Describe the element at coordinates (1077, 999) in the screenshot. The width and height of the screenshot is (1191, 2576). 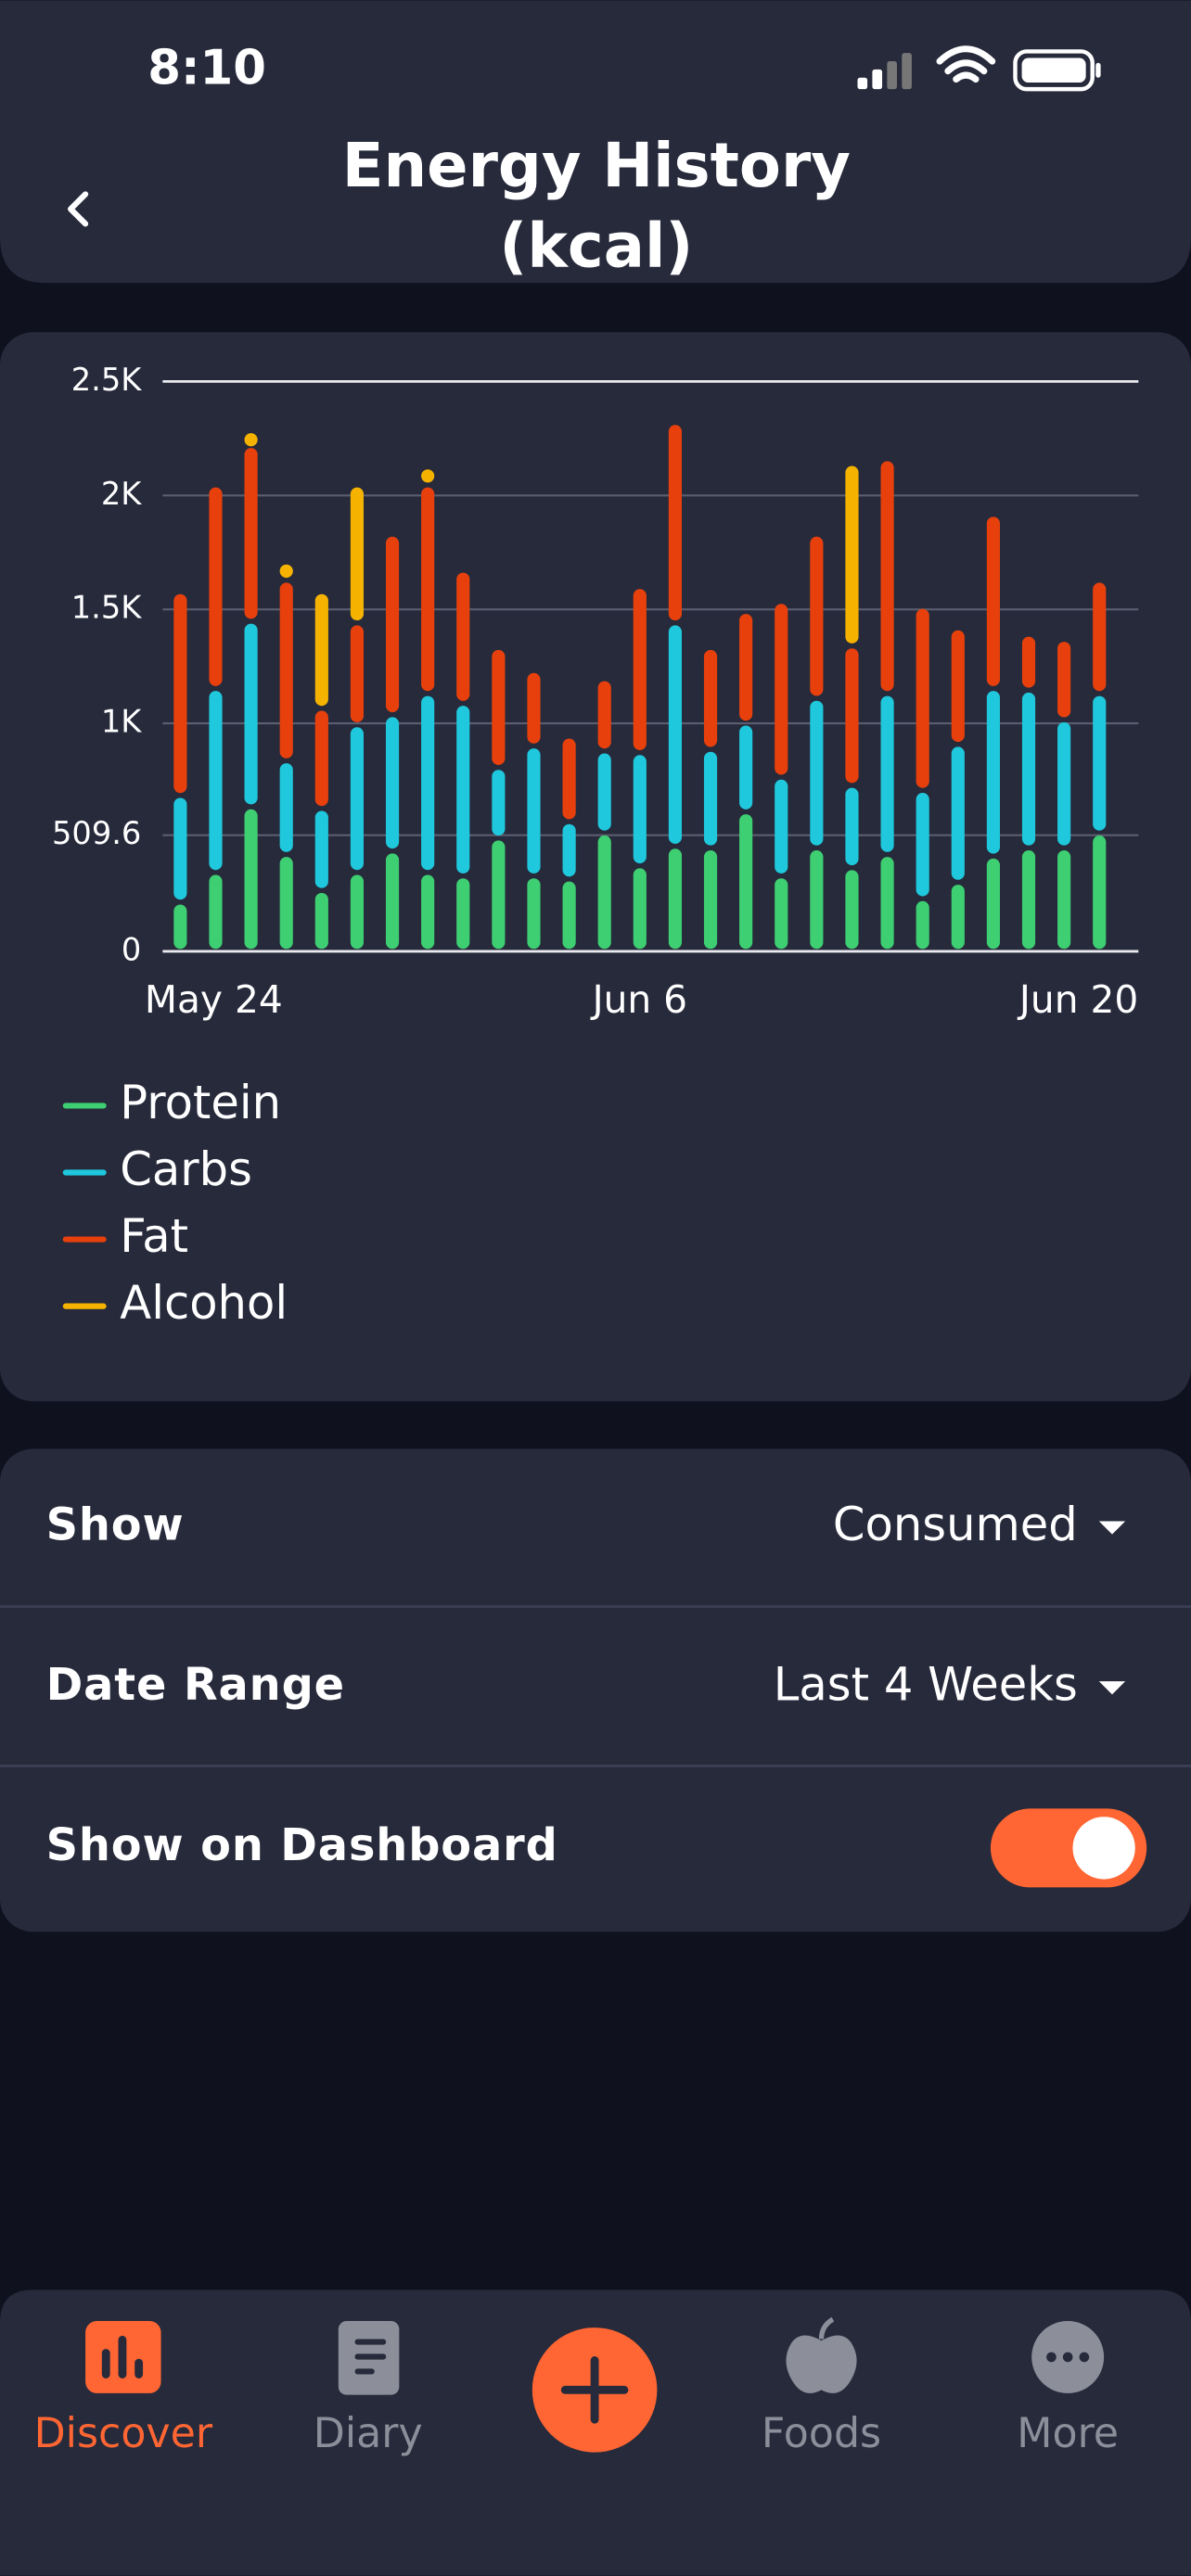
I see `x-tick-label: Jun 20` at that location.